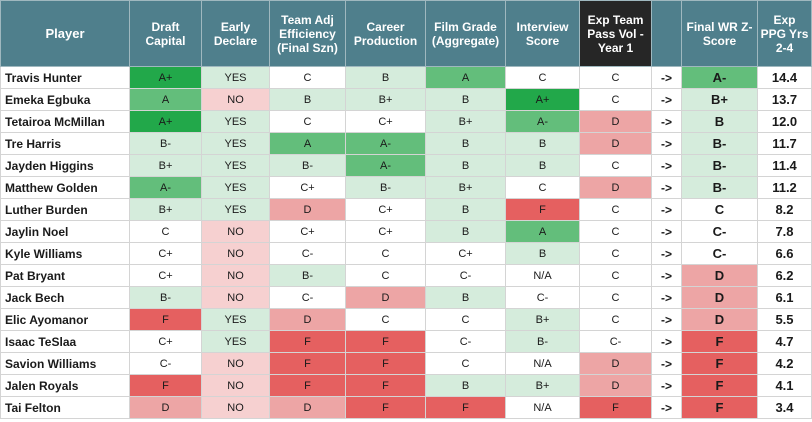 Image resolution: width=812 pixels, height=422 pixels. What do you see at coordinates (385, 275) in the screenshot?
I see `career-production-cell: C` at bounding box center [385, 275].